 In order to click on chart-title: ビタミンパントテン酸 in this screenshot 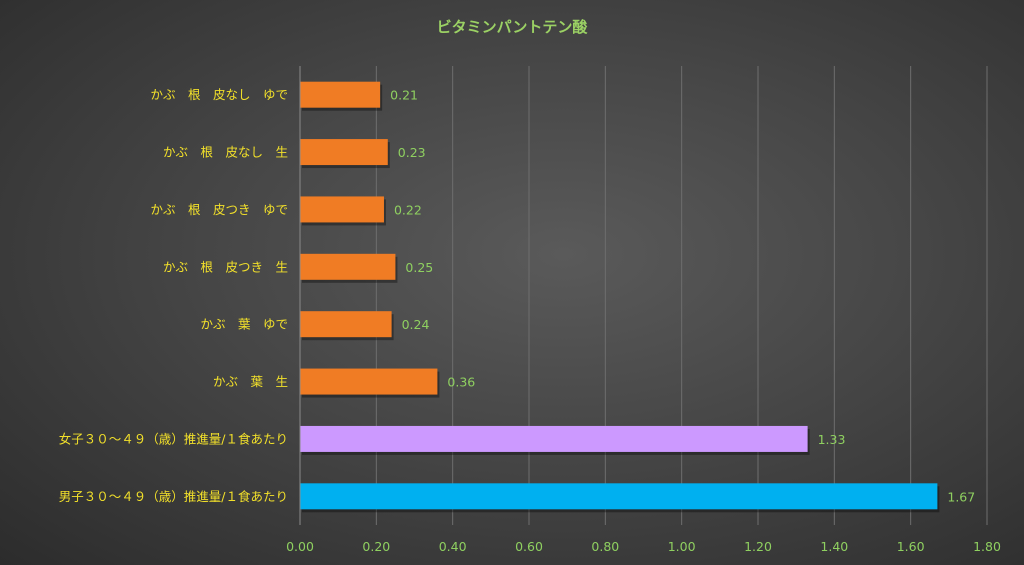, I will do `click(513, 27)`.